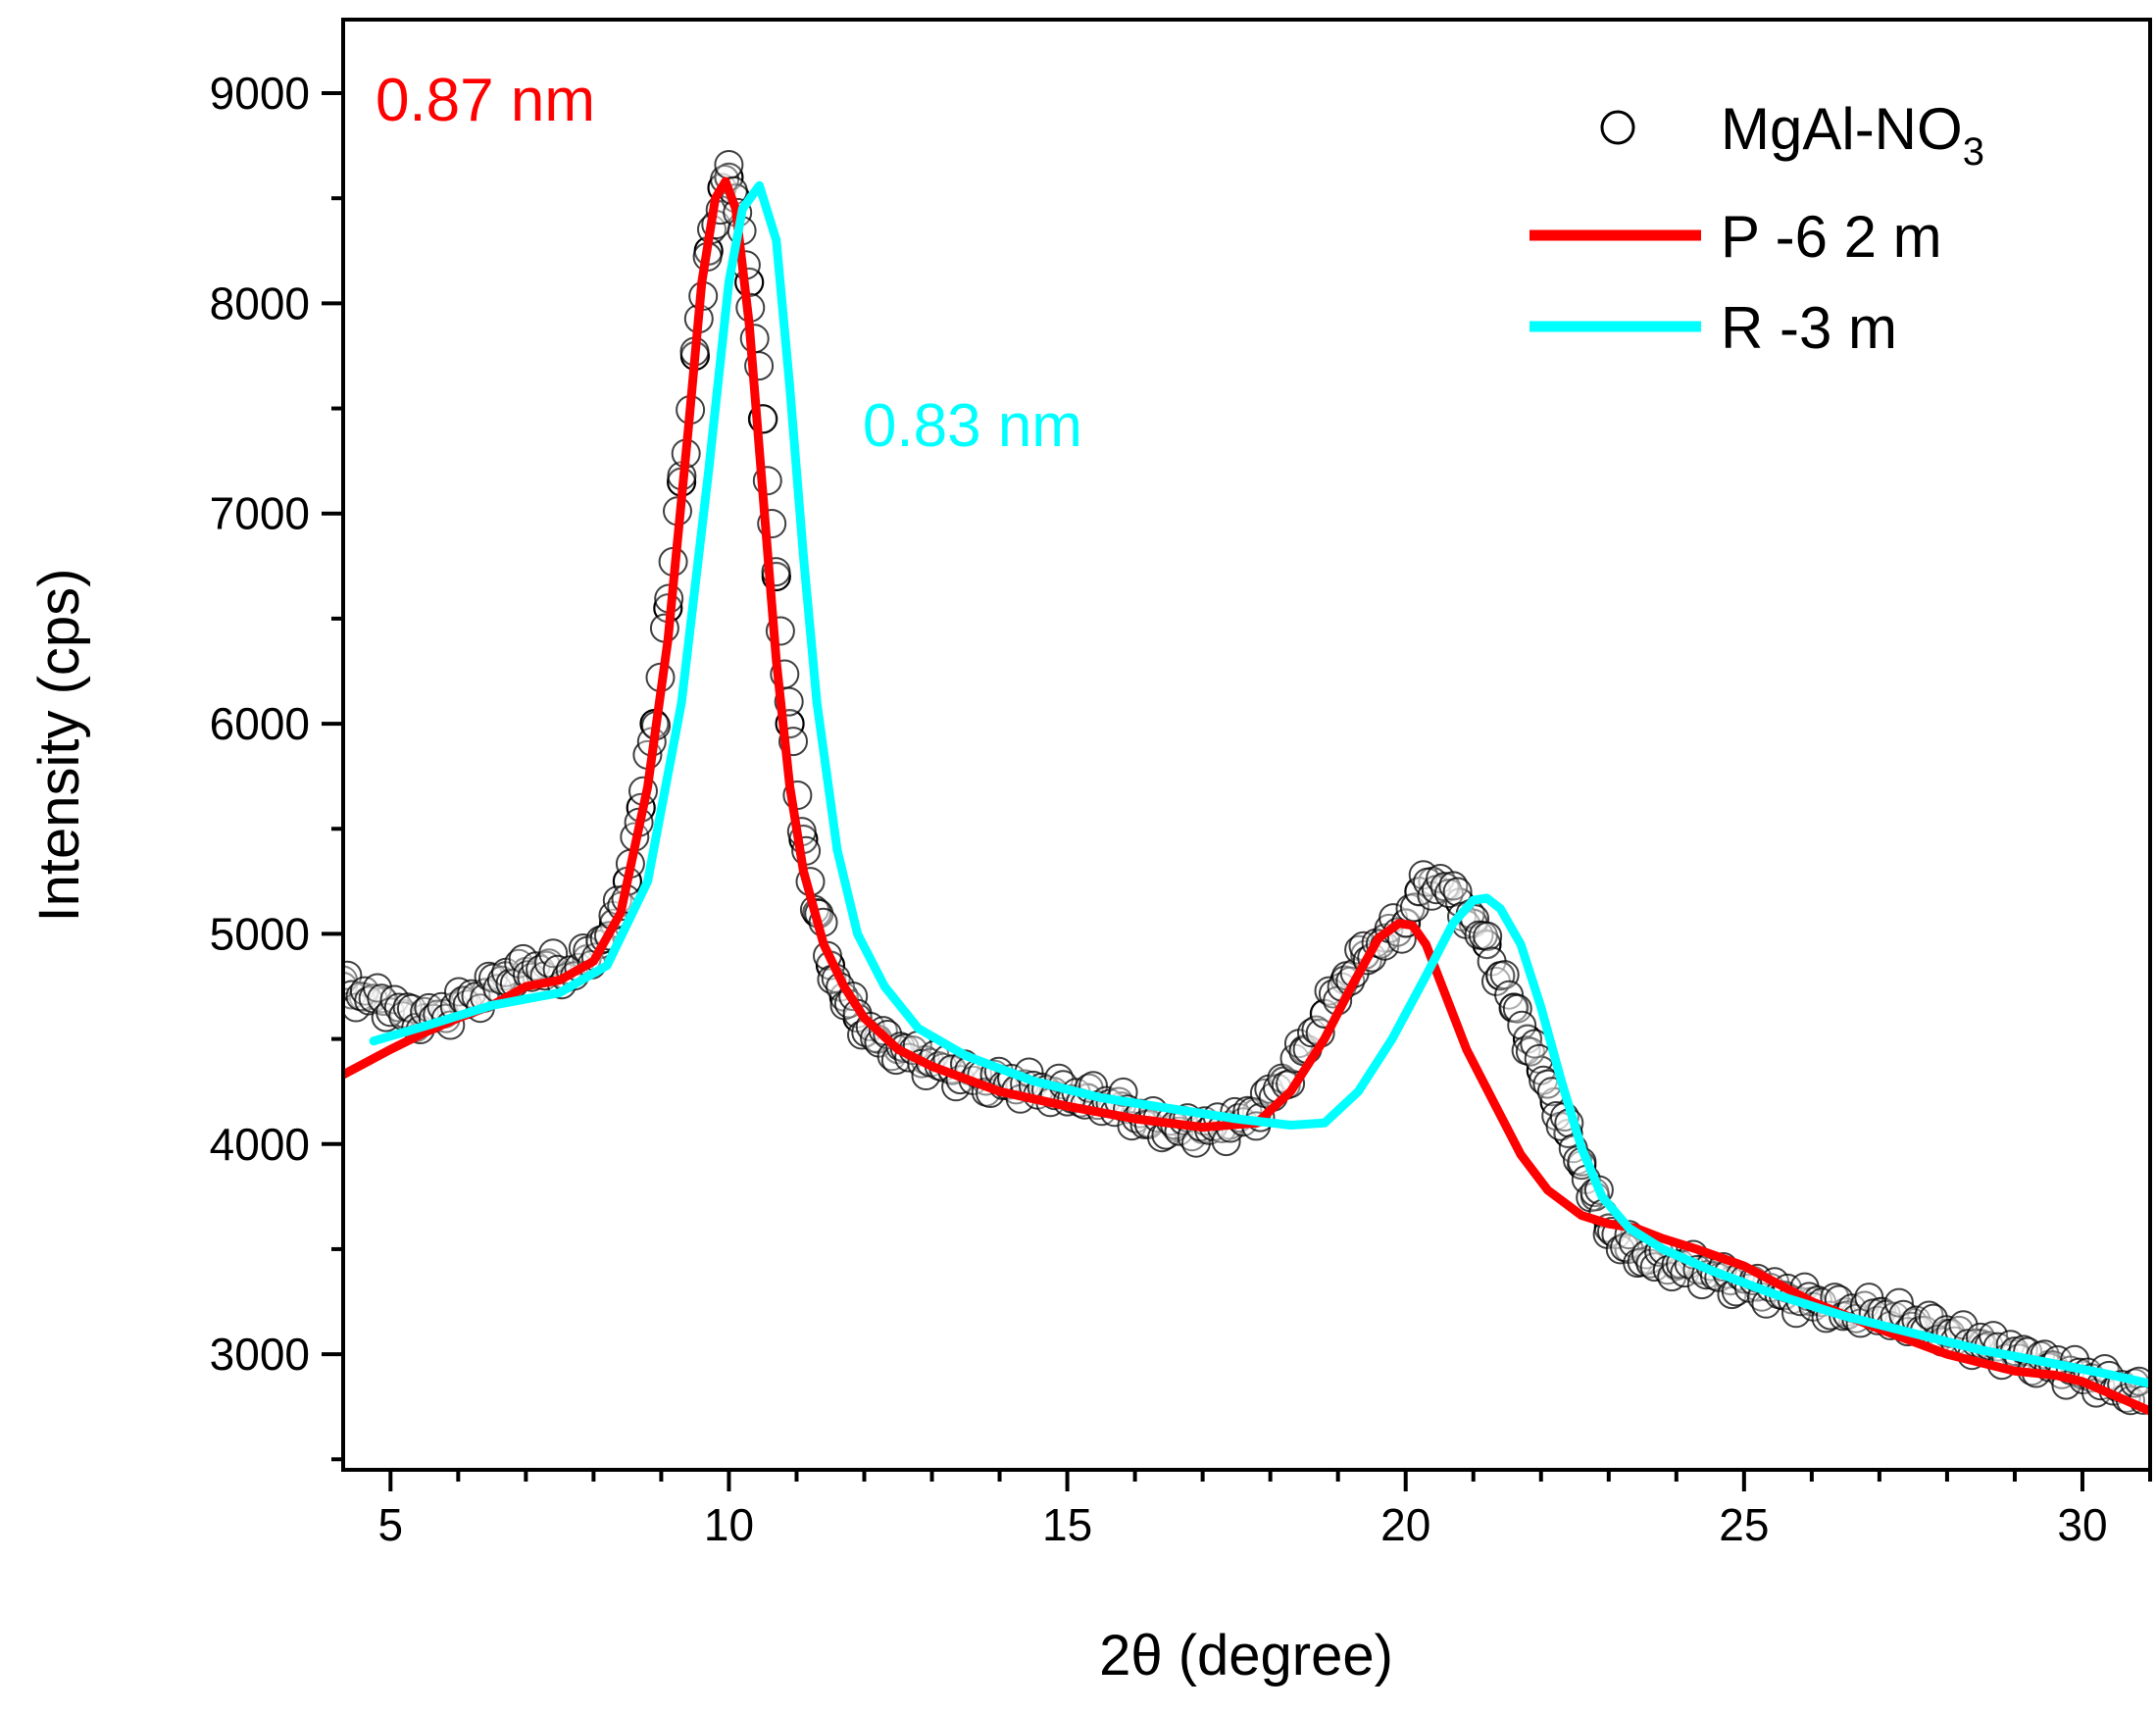 The width and height of the screenshot is (2156, 1712). Describe the element at coordinates (1405, 1524) in the screenshot. I see `x-tick-label: 20` at that location.